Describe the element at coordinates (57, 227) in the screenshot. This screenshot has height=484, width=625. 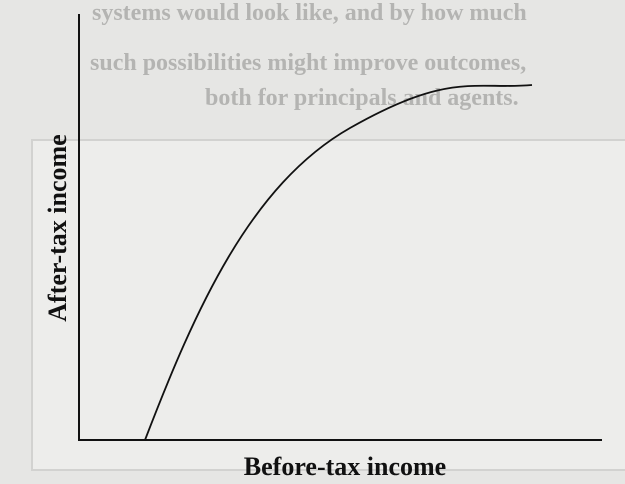
I see `y-axis-label: After-tax income` at that location.